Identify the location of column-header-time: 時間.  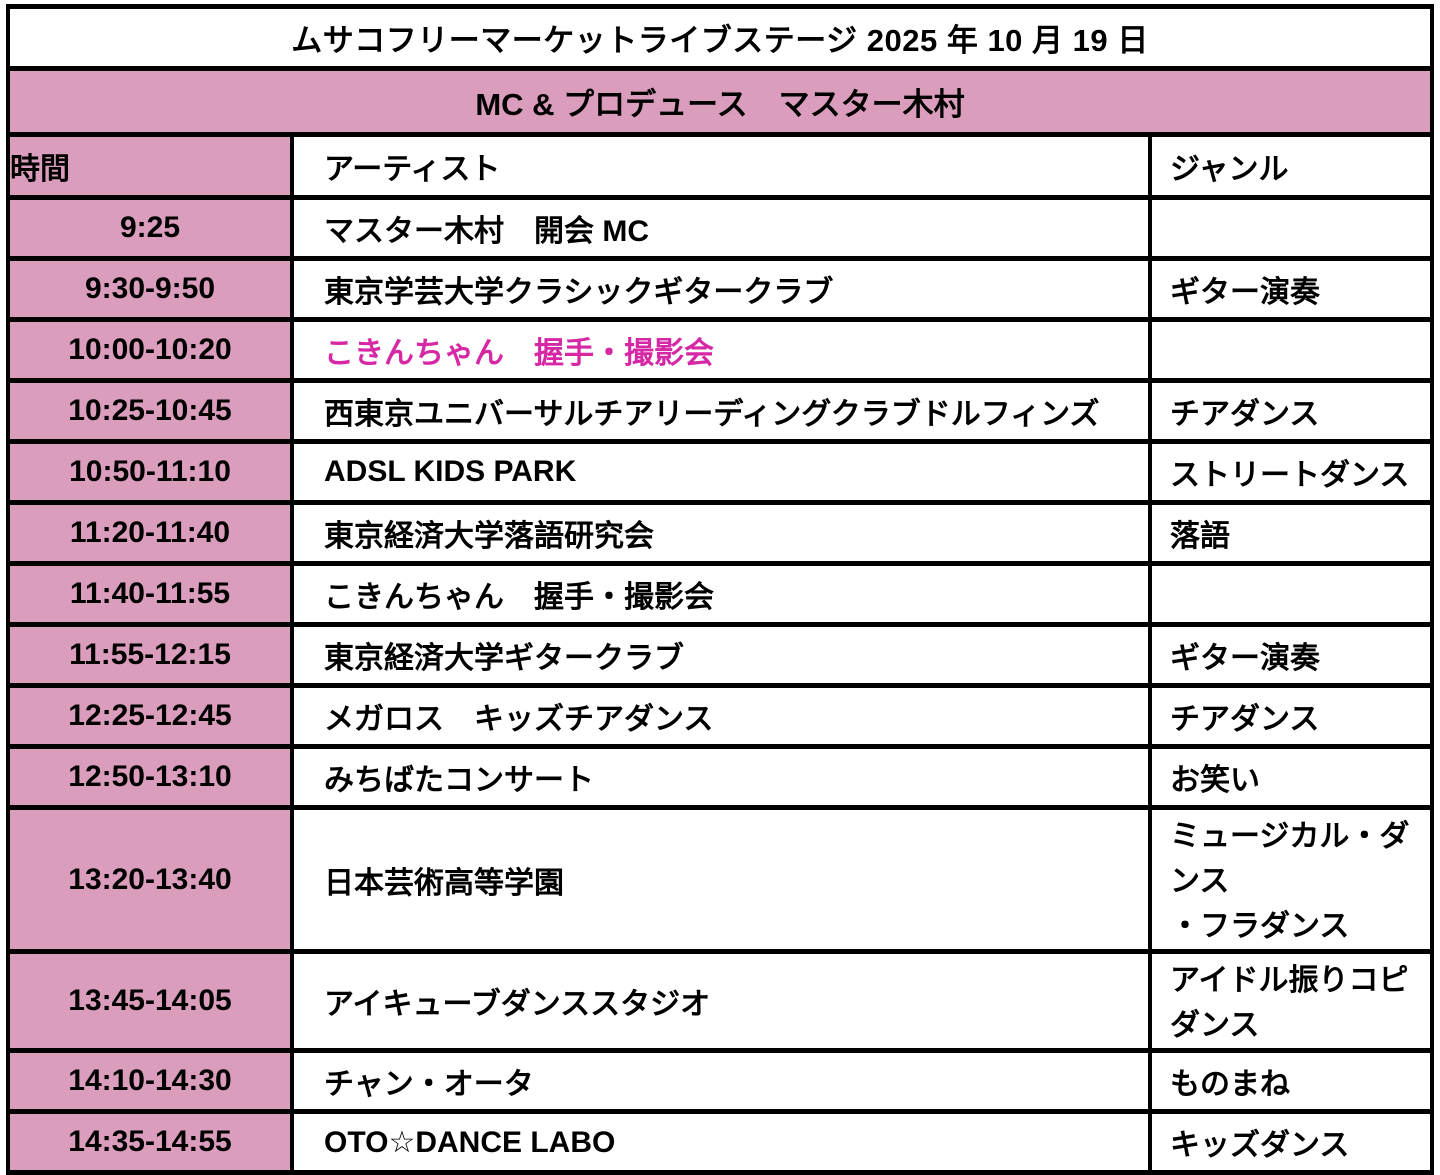
(150, 166).